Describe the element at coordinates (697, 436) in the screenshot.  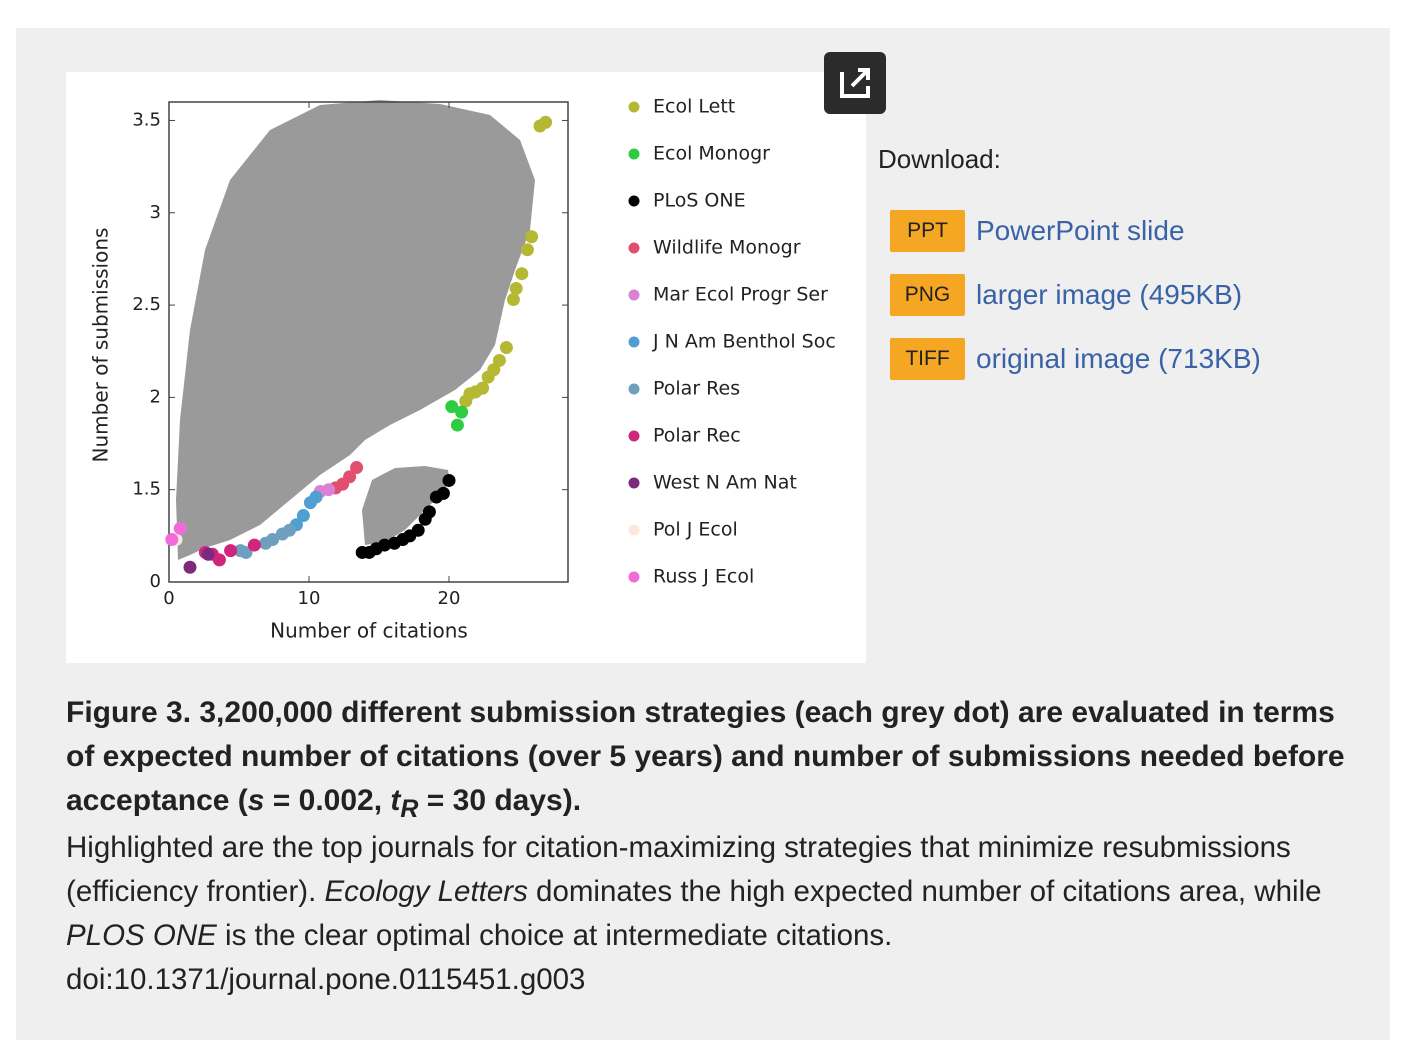
I see `legend-label: Polar Rec` at that location.